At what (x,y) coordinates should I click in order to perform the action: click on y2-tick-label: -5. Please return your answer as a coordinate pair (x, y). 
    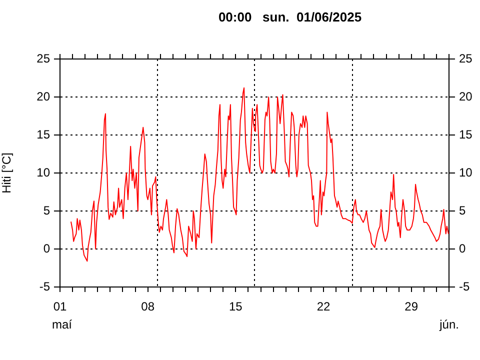
    Looking at the image, I should click on (464, 286).